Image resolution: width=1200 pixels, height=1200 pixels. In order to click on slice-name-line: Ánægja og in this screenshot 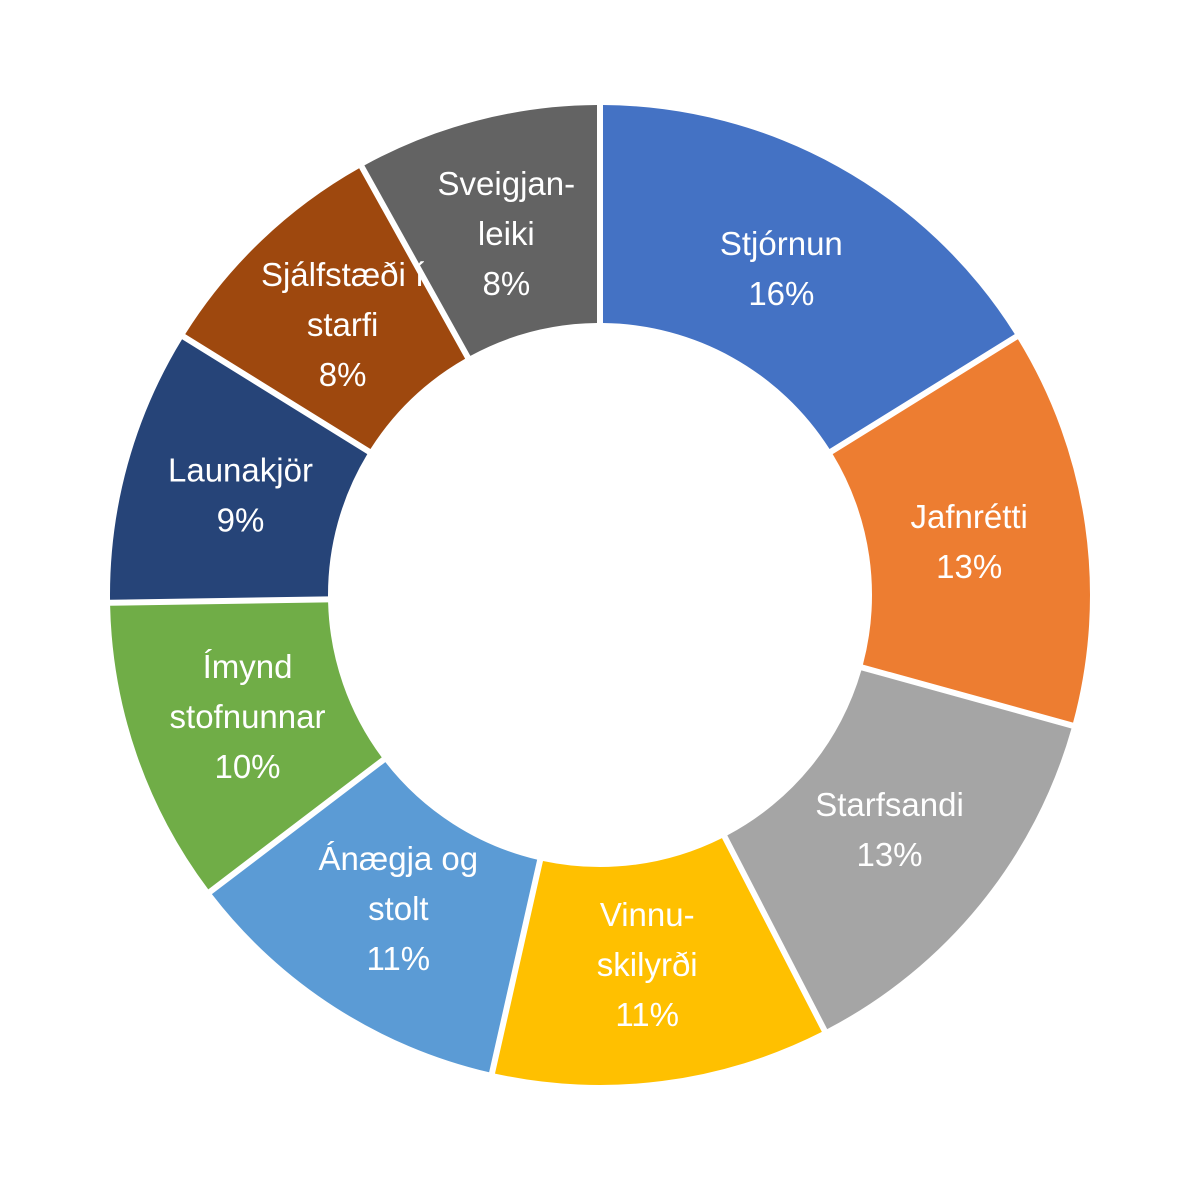, I will do `click(399, 858)`.